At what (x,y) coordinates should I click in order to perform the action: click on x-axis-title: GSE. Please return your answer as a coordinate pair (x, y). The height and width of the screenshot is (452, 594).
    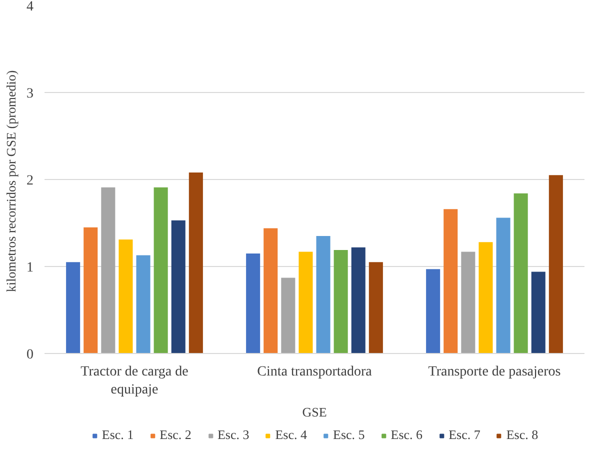
    Looking at the image, I should click on (314, 412).